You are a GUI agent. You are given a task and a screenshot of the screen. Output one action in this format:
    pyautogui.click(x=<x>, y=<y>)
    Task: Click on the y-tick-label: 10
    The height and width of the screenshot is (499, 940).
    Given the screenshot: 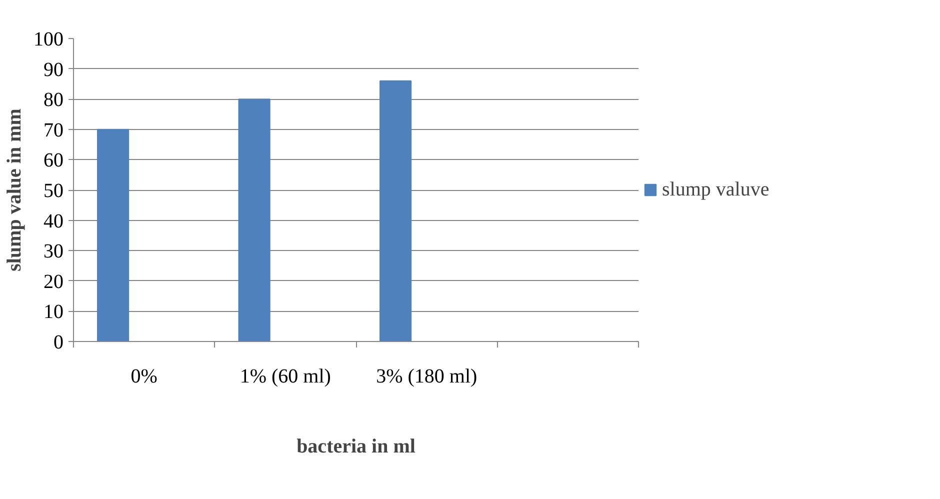 What is the action you would take?
    pyautogui.click(x=54, y=312)
    